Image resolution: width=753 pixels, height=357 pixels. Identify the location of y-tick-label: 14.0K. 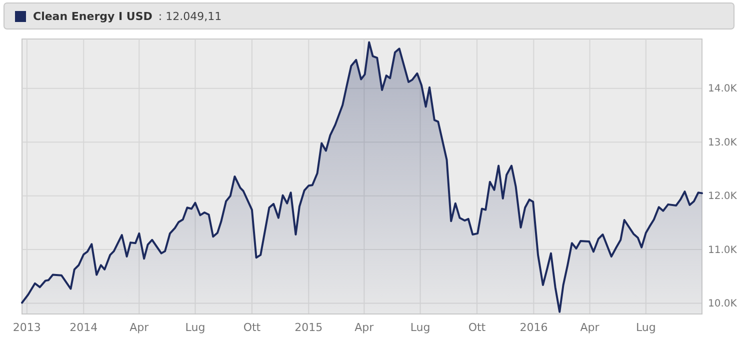
(723, 89).